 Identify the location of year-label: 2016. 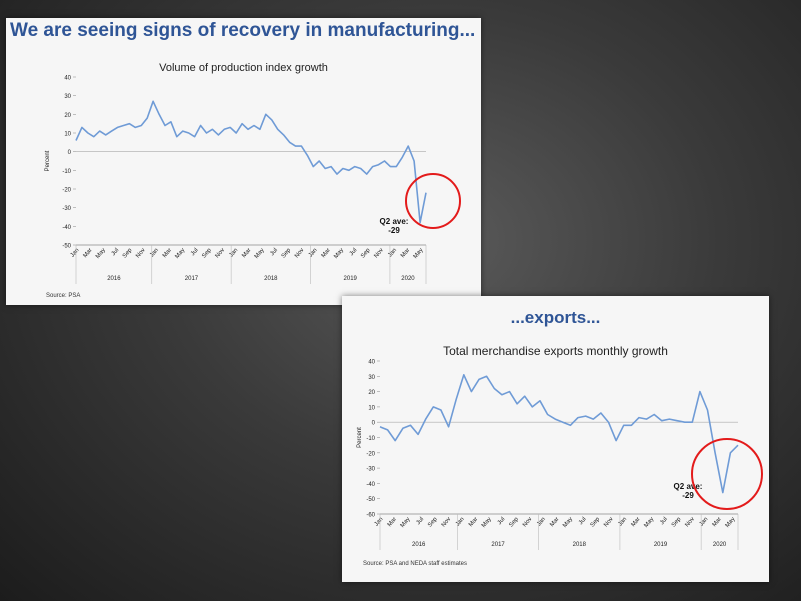
(114, 279).